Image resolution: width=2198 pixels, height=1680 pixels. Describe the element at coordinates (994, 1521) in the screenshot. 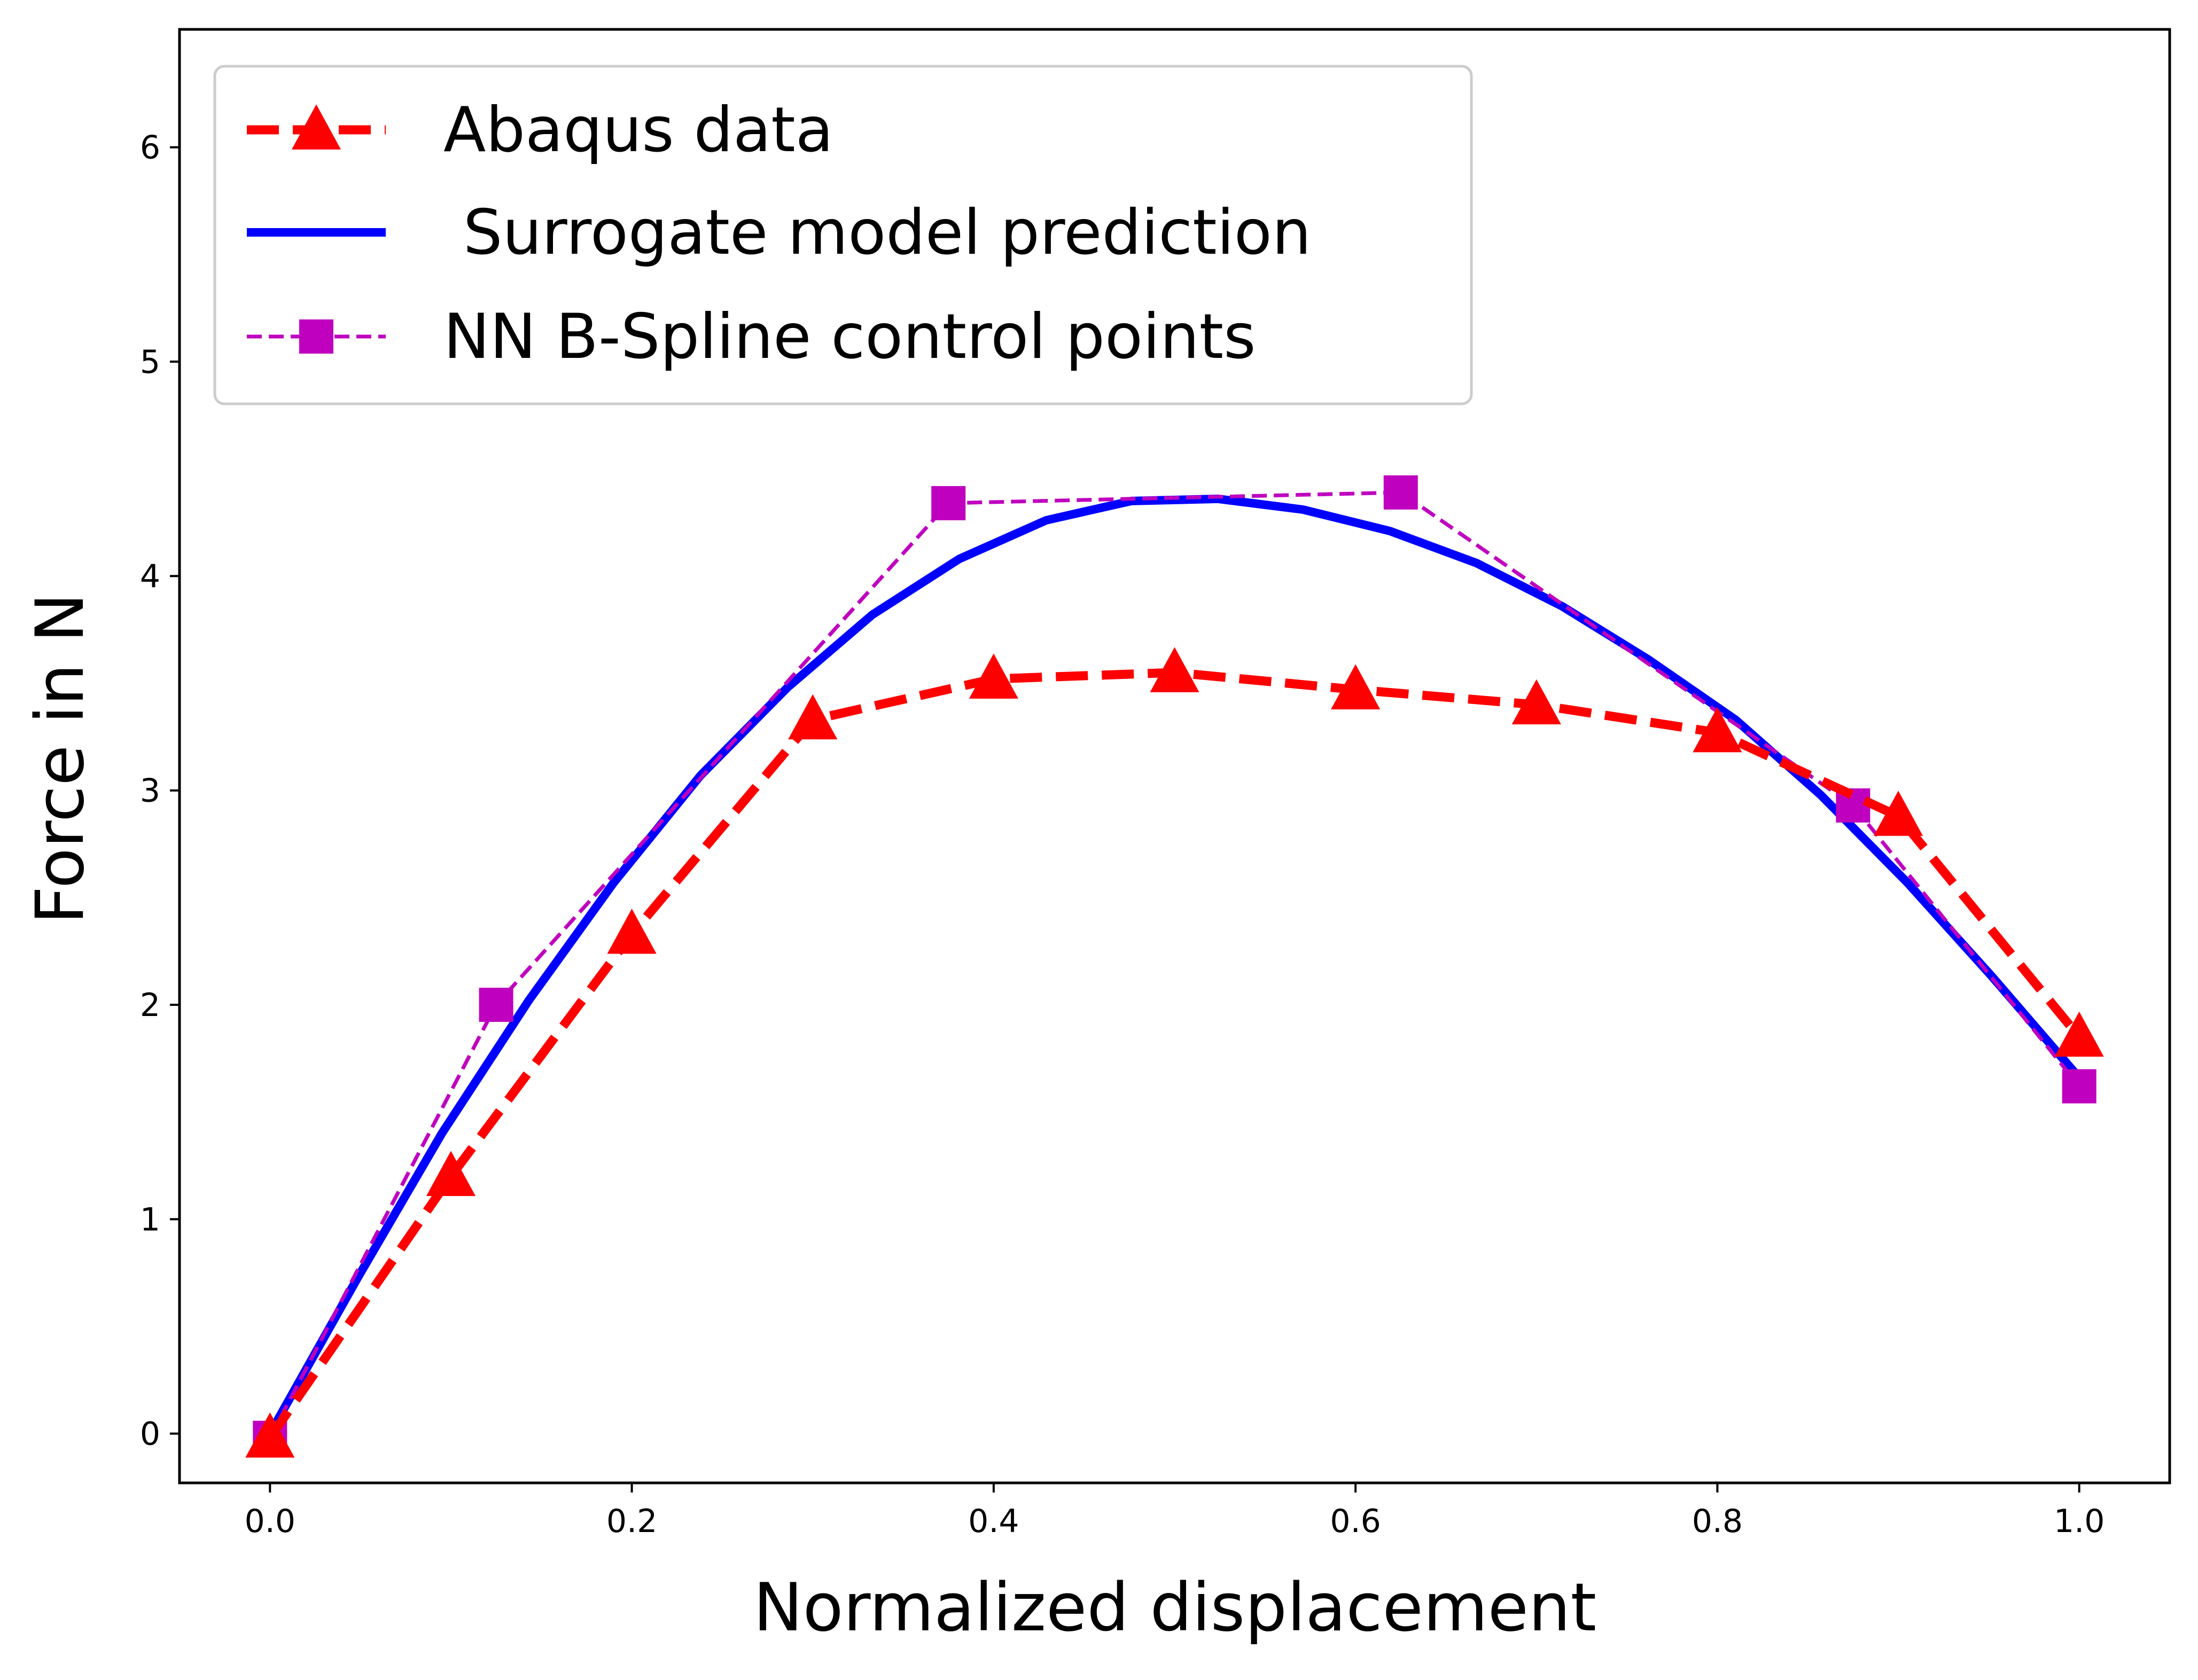

I see `x-tick-label: 0.4` at that location.